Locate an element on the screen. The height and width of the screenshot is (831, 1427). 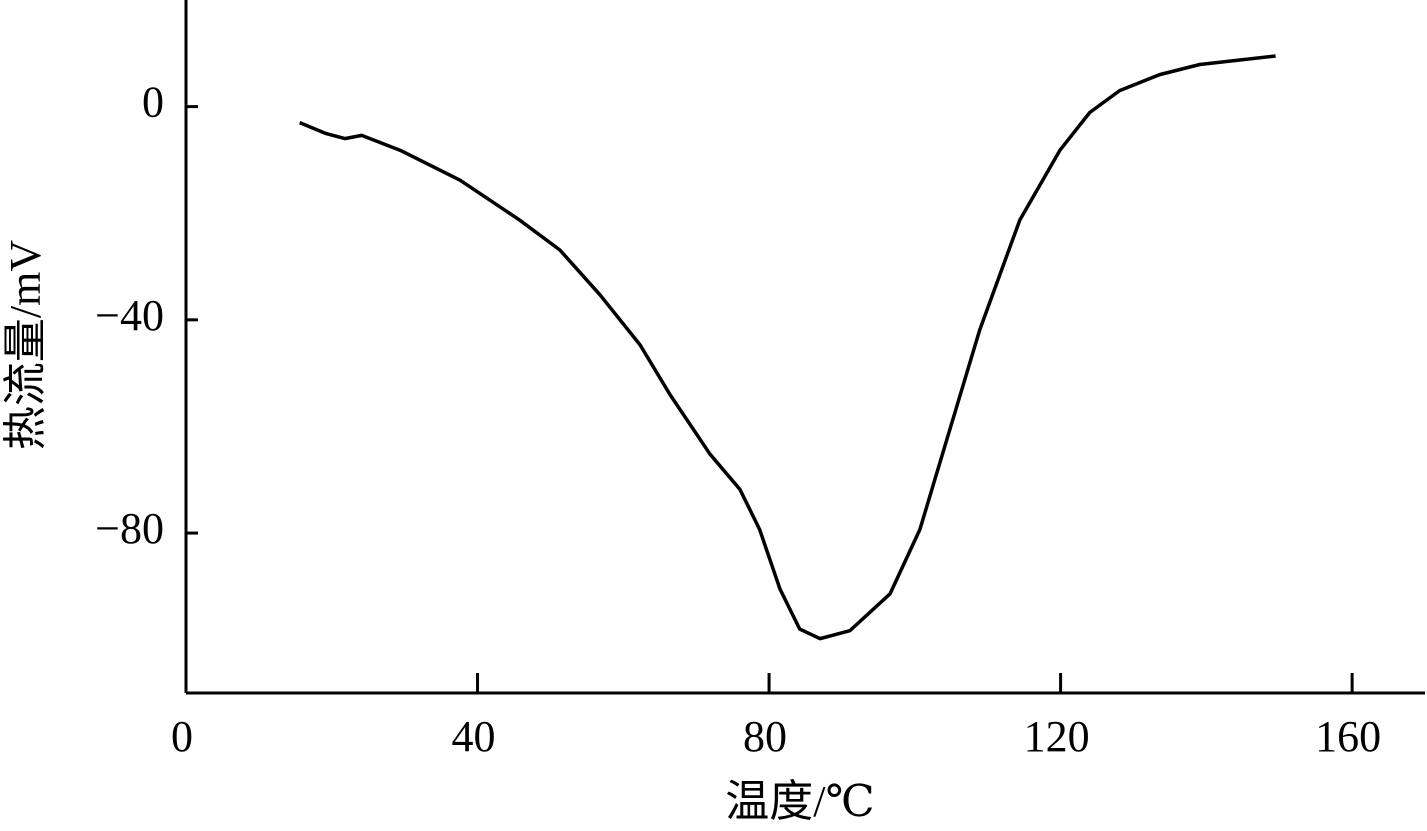
x-tick-label: 120 is located at coordinates (1057, 736).